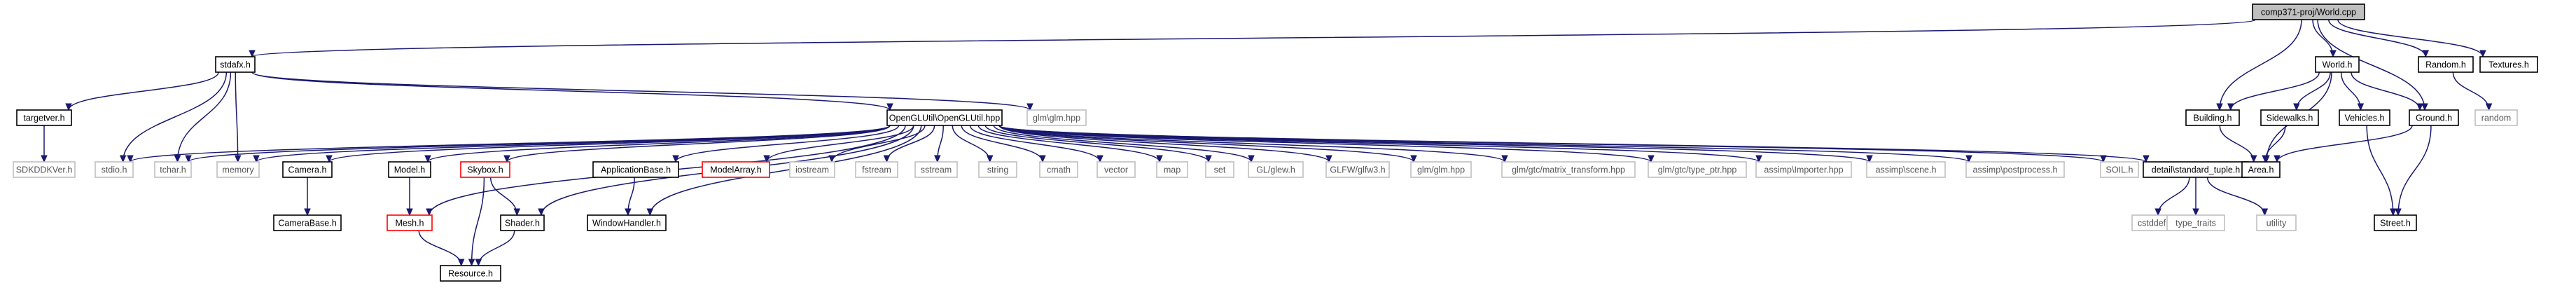  Describe the element at coordinates (2337, 64) in the screenshot. I see `node-world: World.h` at that location.